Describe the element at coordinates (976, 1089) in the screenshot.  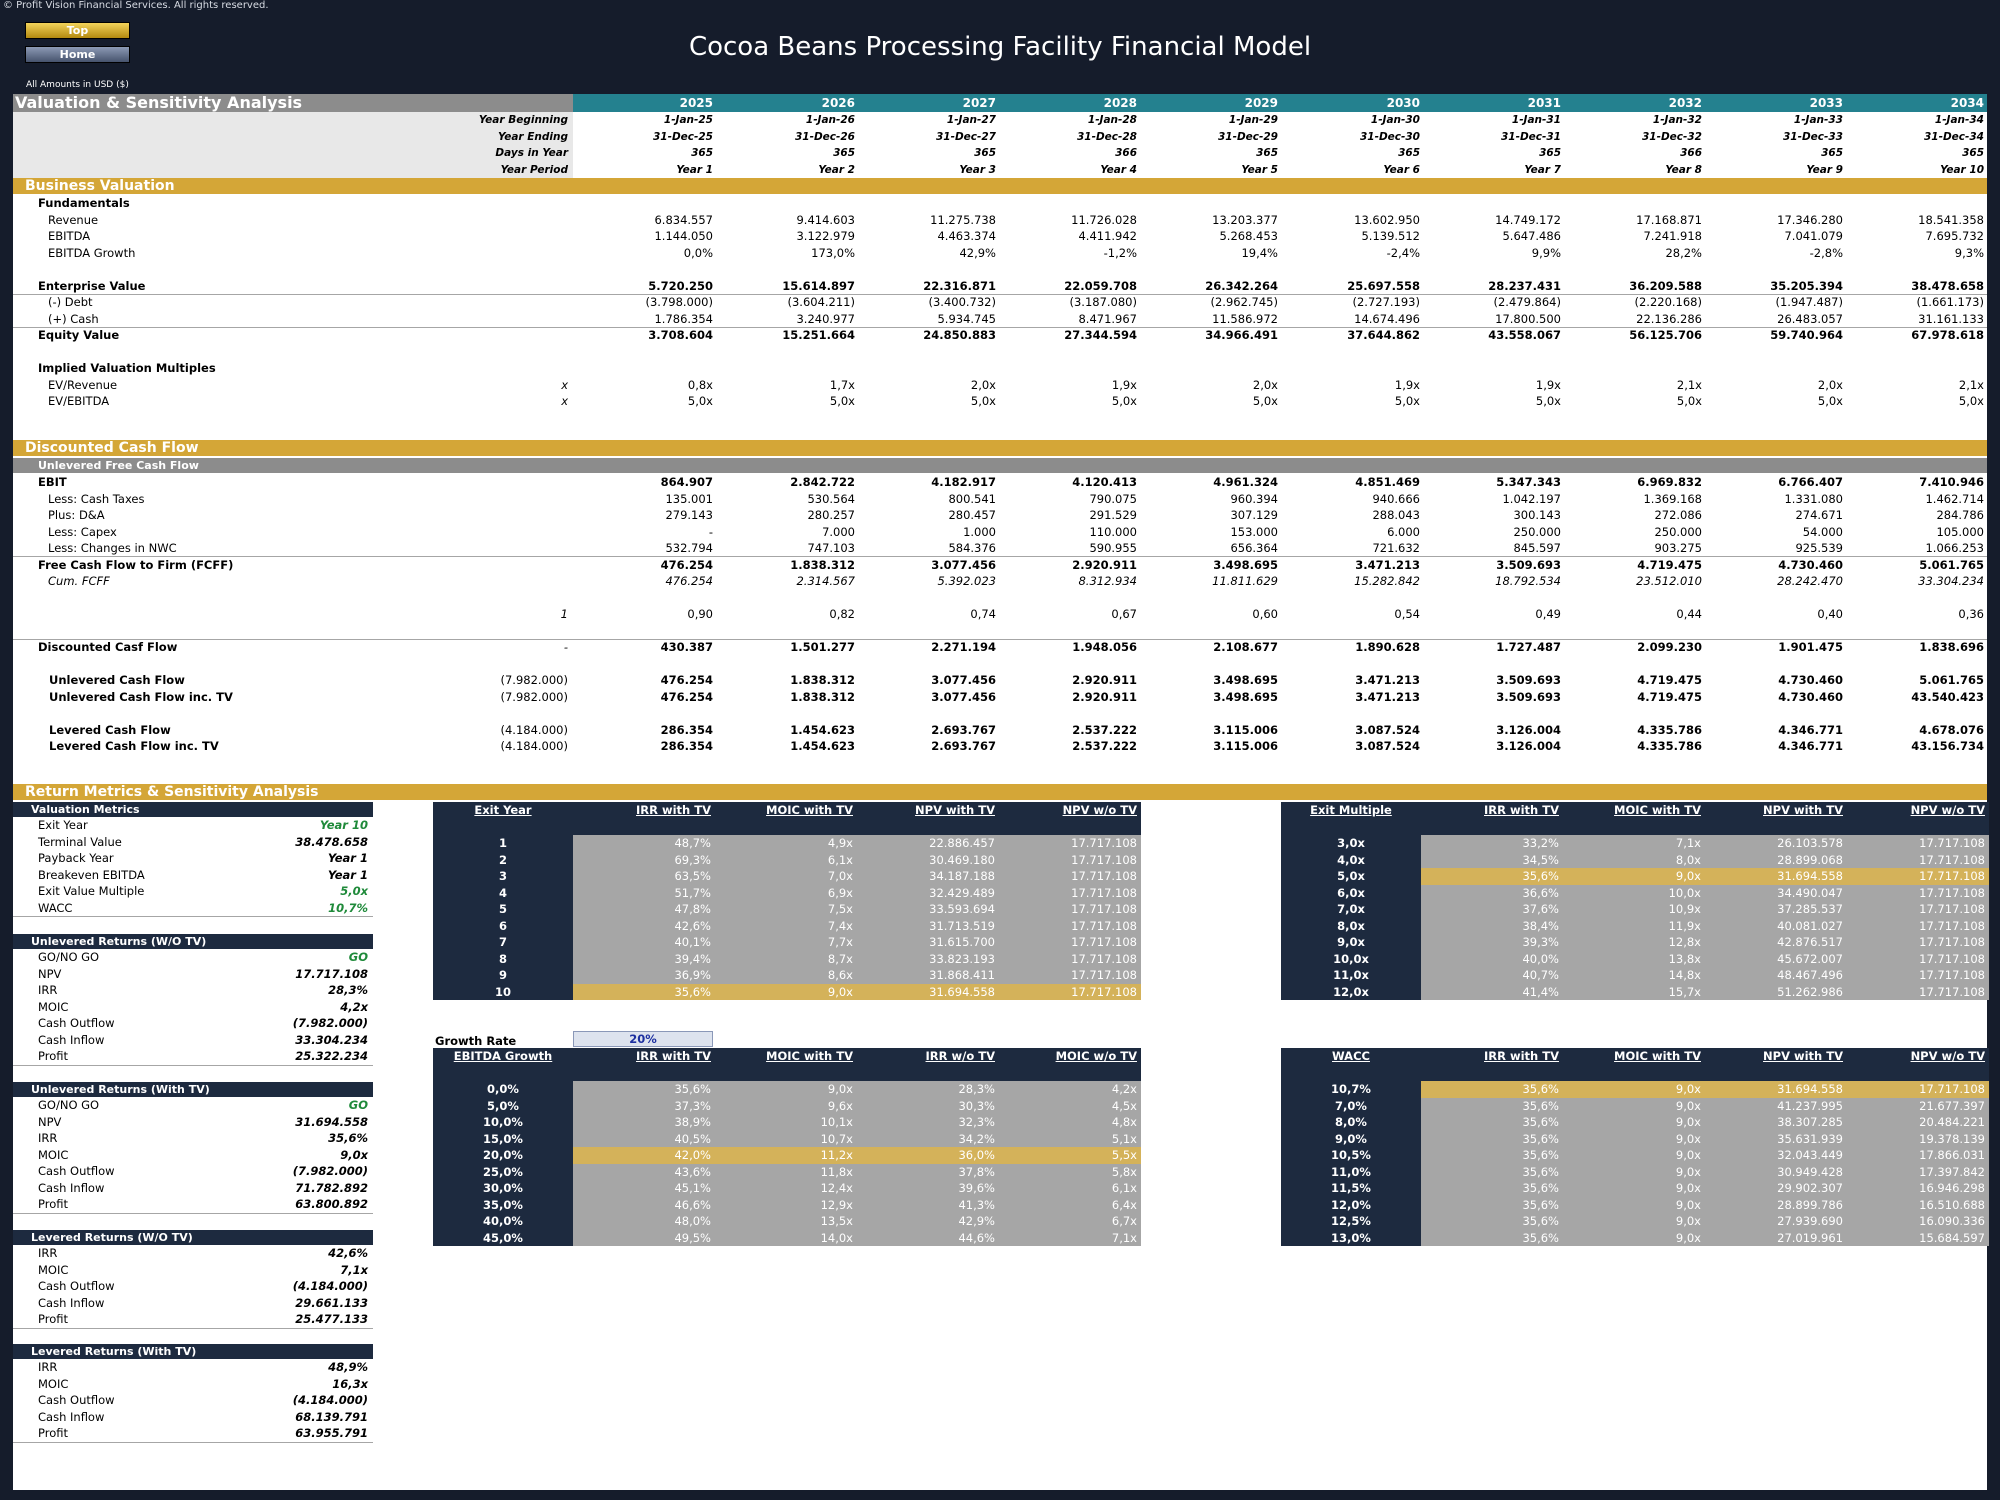
I see `table-cell: 28,3%` at that location.